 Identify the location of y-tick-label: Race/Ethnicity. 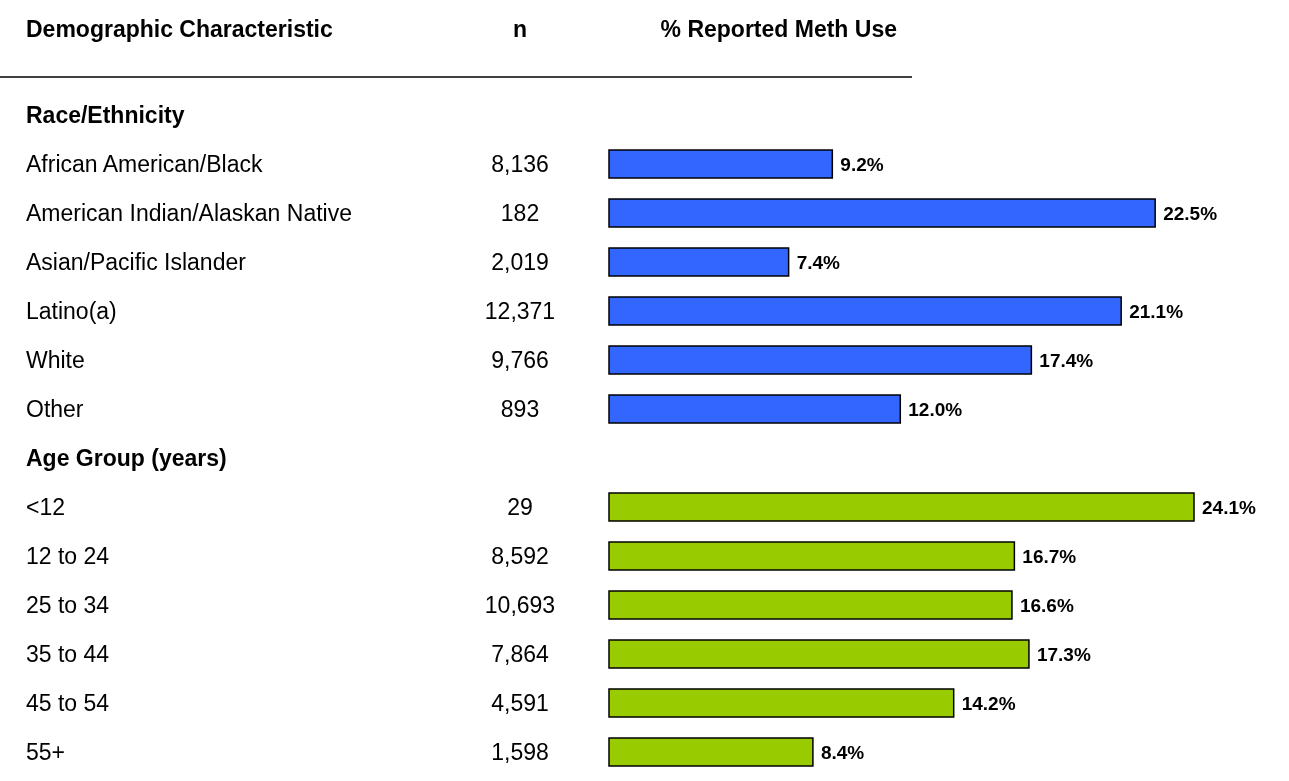
(105, 115).